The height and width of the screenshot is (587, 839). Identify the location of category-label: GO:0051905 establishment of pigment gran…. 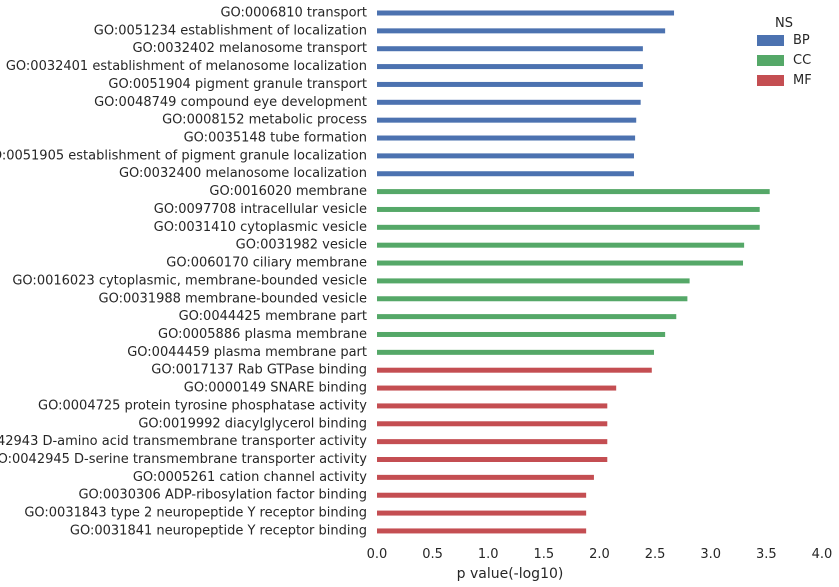
(183, 155).